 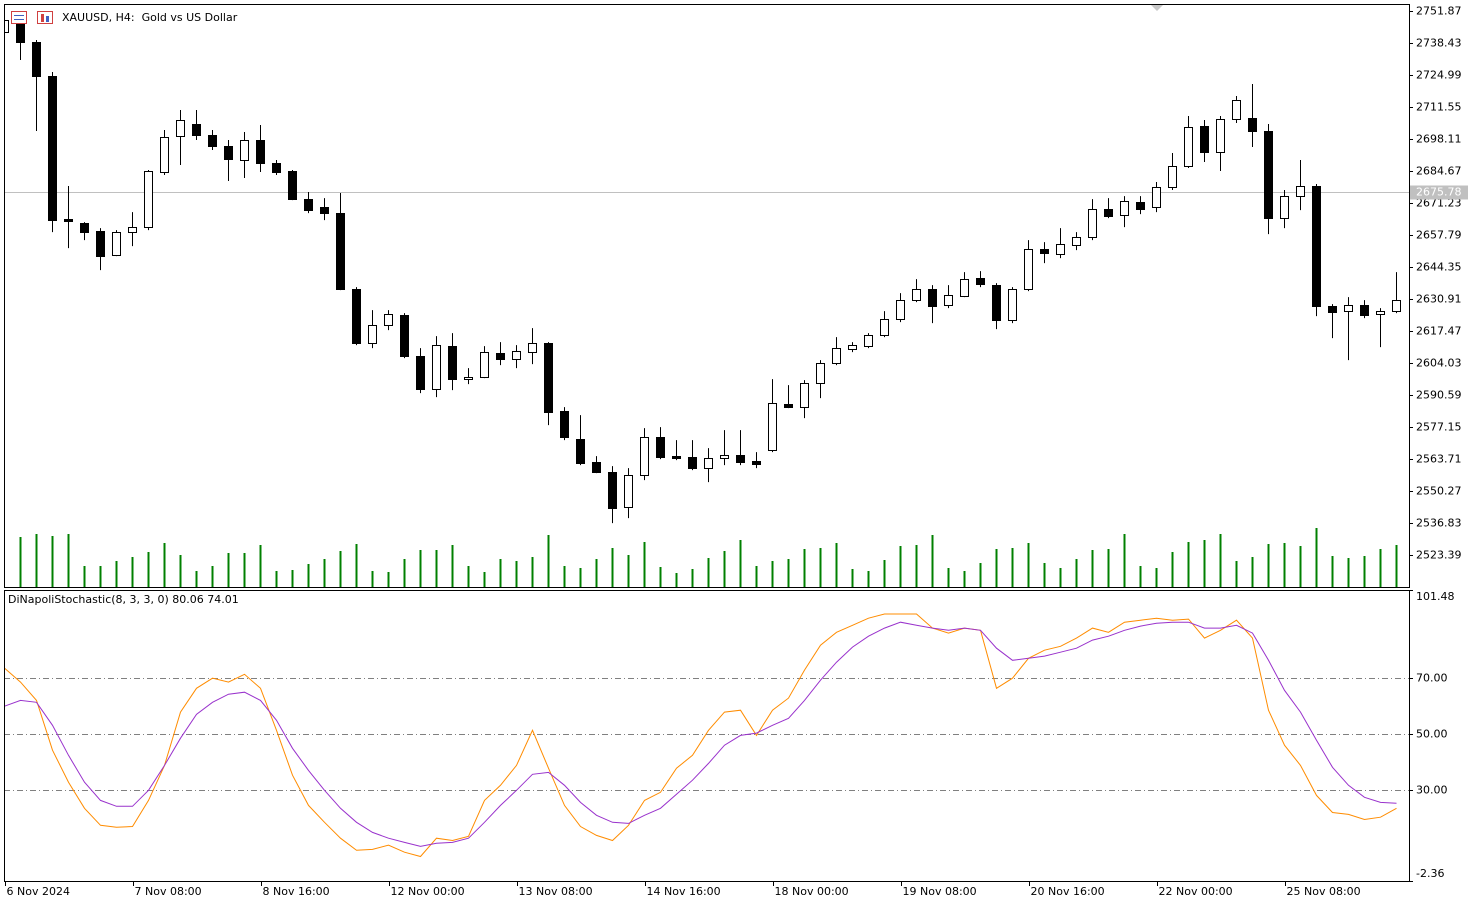 What do you see at coordinates (32, 17) in the screenshot?
I see `symbol-icon` at bounding box center [32, 17].